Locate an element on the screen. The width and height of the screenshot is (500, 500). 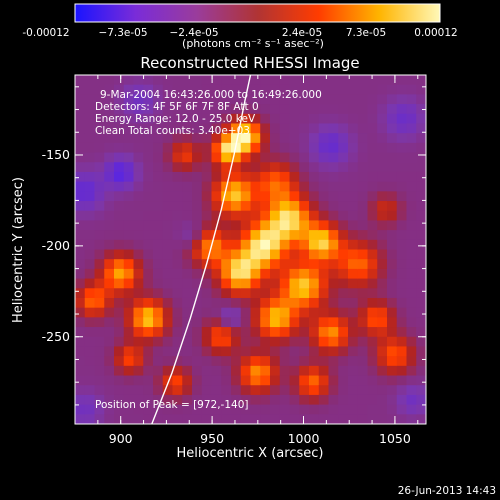
colorbar-unit-label: (photons cm⁻² s⁻¹ asec⁻²) is located at coordinates (253, 43).